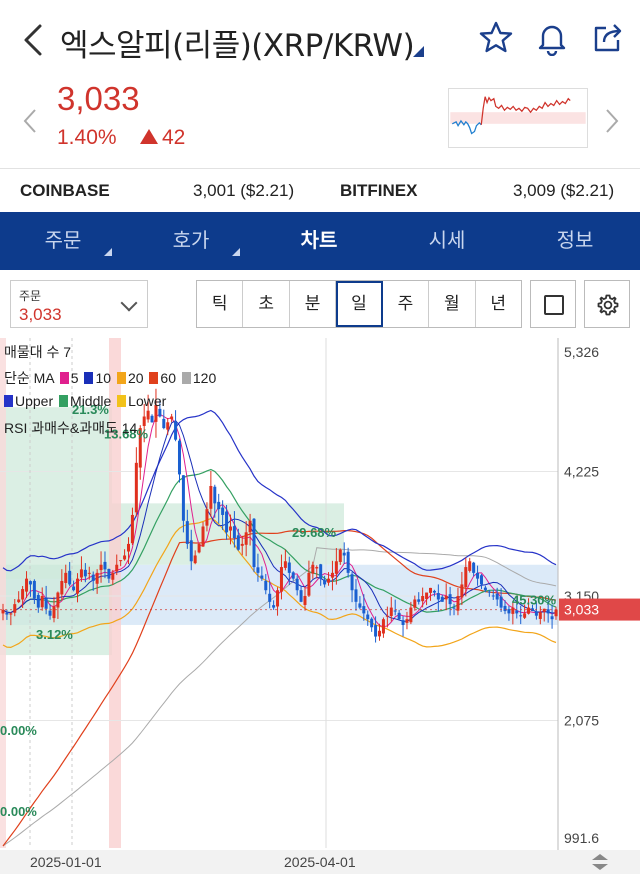 The height and width of the screenshot is (874, 640). I want to click on tab-order: 주문, so click(70, 241).